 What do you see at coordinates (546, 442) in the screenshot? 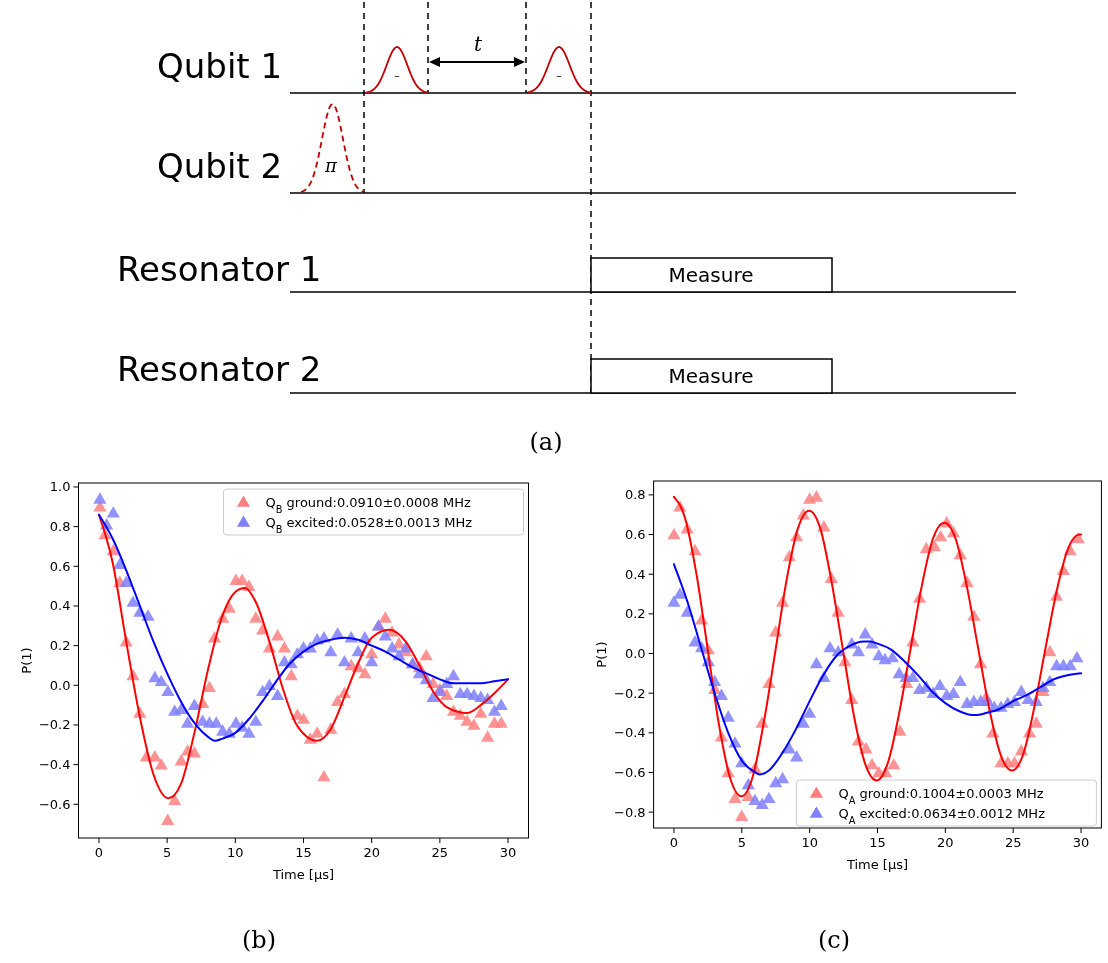
I see `text: (a)` at bounding box center [546, 442].